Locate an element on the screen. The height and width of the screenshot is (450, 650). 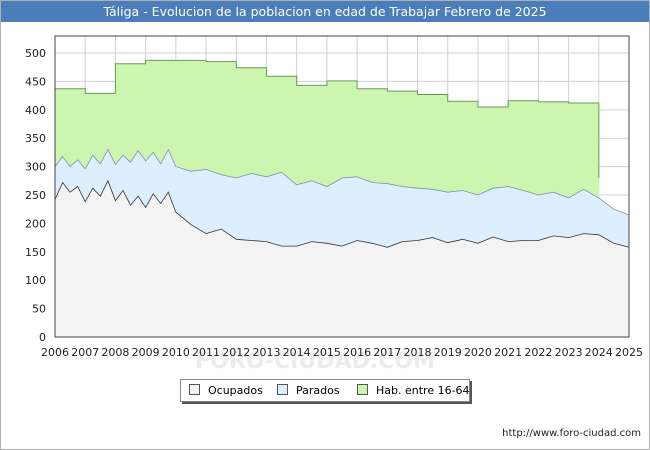
x-tick-label: 2014 is located at coordinates (297, 352).